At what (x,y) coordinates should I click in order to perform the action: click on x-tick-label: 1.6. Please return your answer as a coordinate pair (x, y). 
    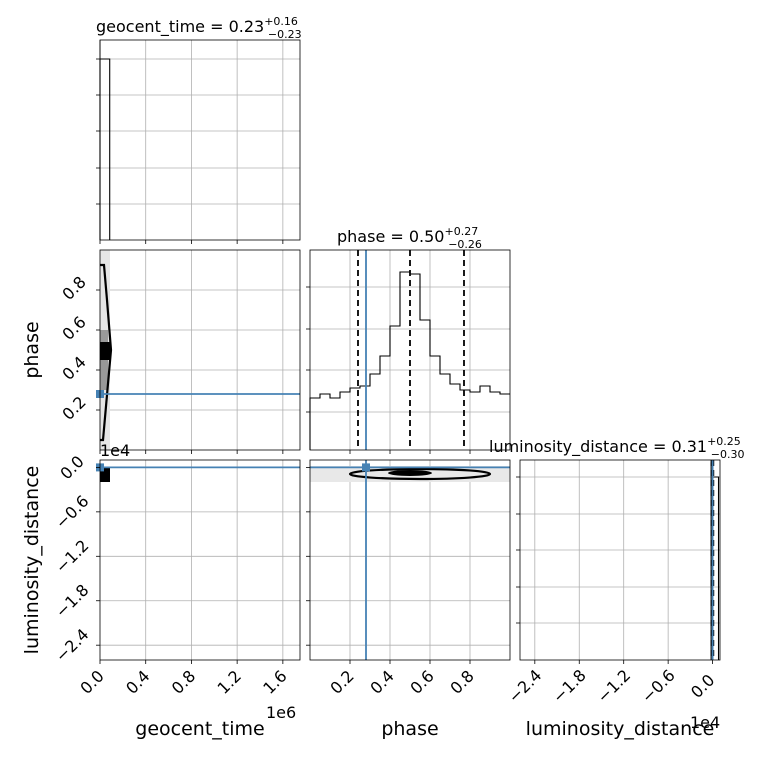
    Looking at the image, I should click on (274, 681).